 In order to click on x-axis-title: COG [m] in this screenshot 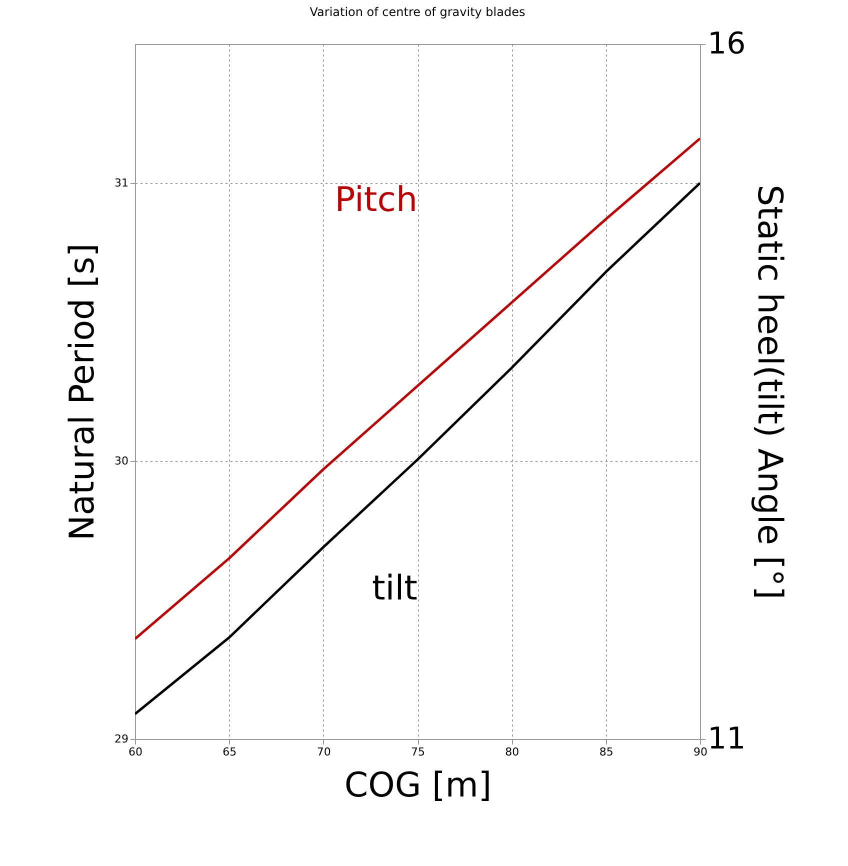, I will do `click(418, 786)`.